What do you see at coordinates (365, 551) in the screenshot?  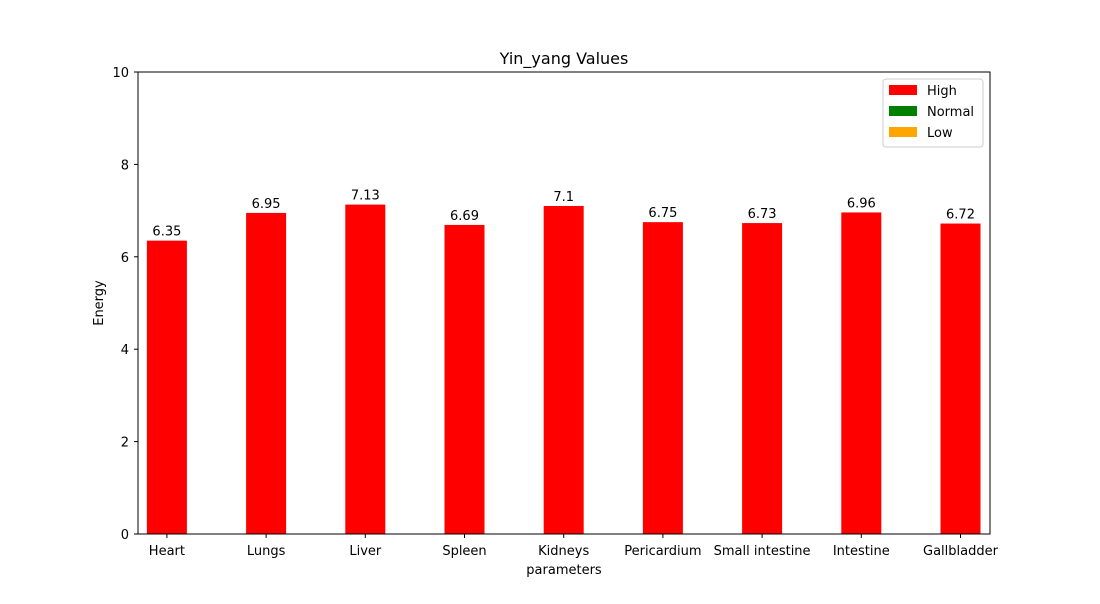 I see `x-tick-label: Liver` at bounding box center [365, 551].